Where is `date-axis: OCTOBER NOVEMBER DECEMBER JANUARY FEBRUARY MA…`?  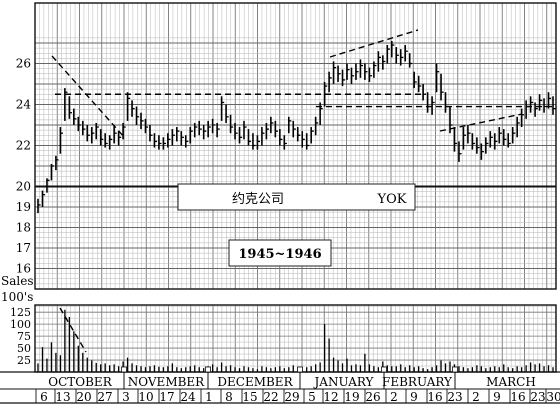
date-axis: OCTOBER NOVEMBER DECEMBER JANUARY FEBRUARY MA… is located at coordinates (280, 385).